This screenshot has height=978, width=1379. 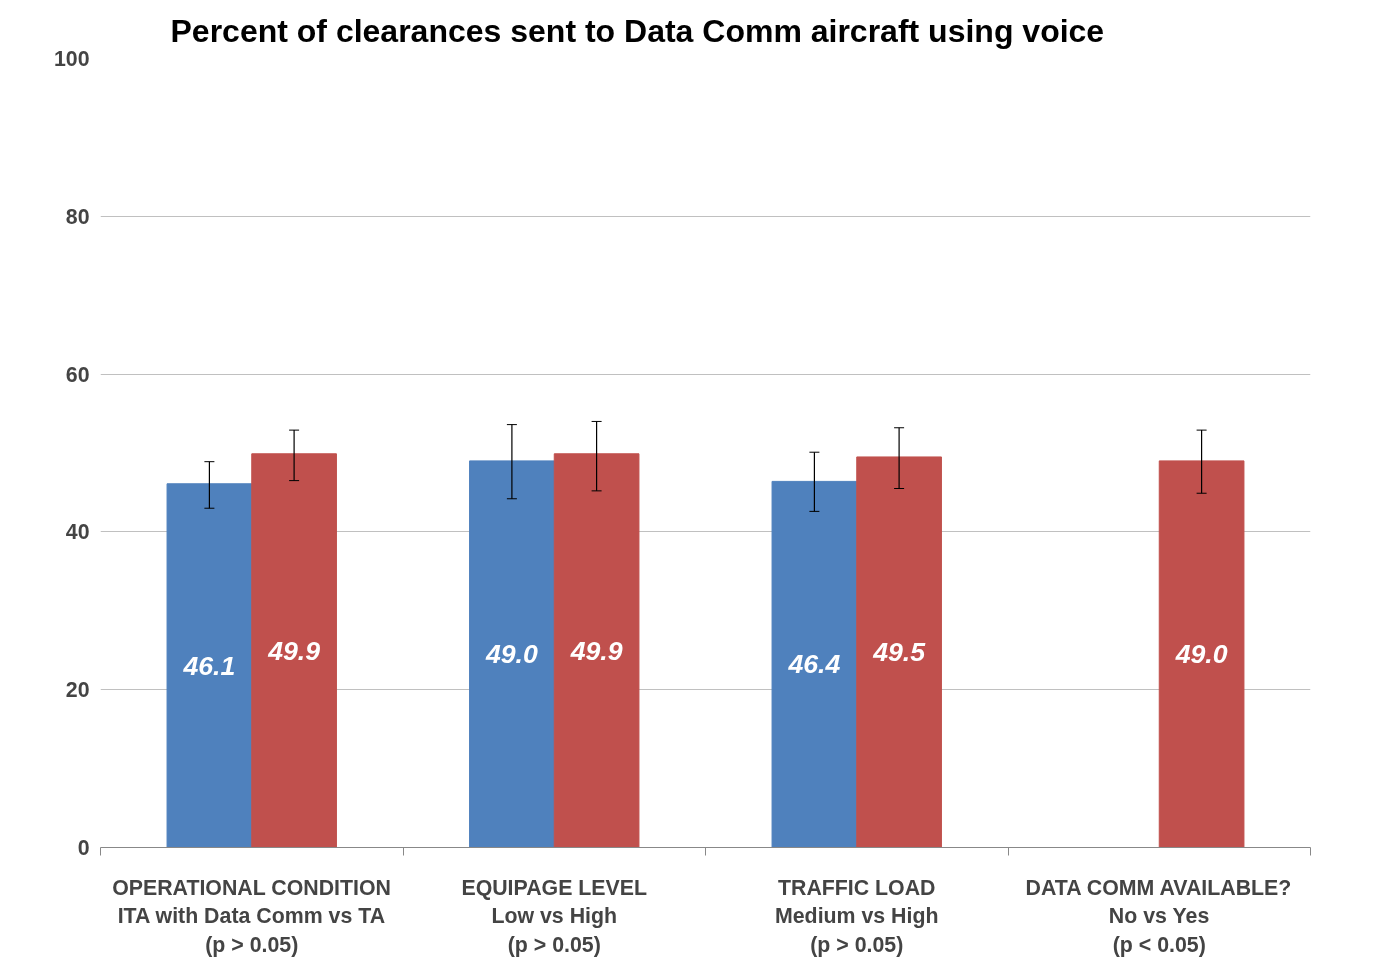 I want to click on data-label: 49.5, so click(x=899, y=652).